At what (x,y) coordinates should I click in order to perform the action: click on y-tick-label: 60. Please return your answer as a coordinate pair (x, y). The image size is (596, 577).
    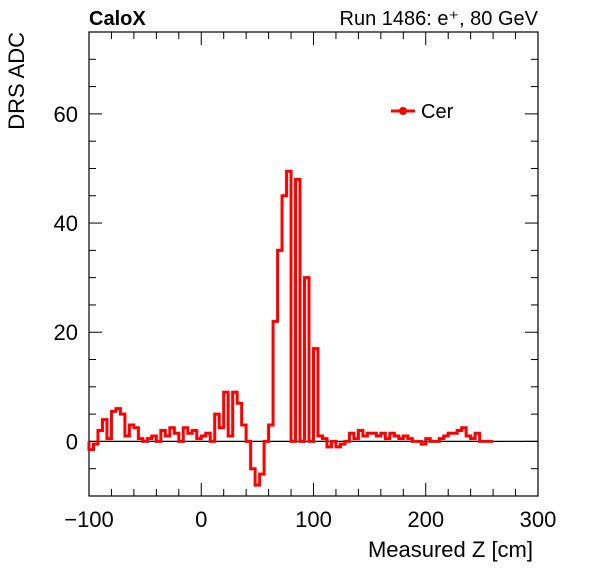
    Looking at the image, I should click on (66, 114).